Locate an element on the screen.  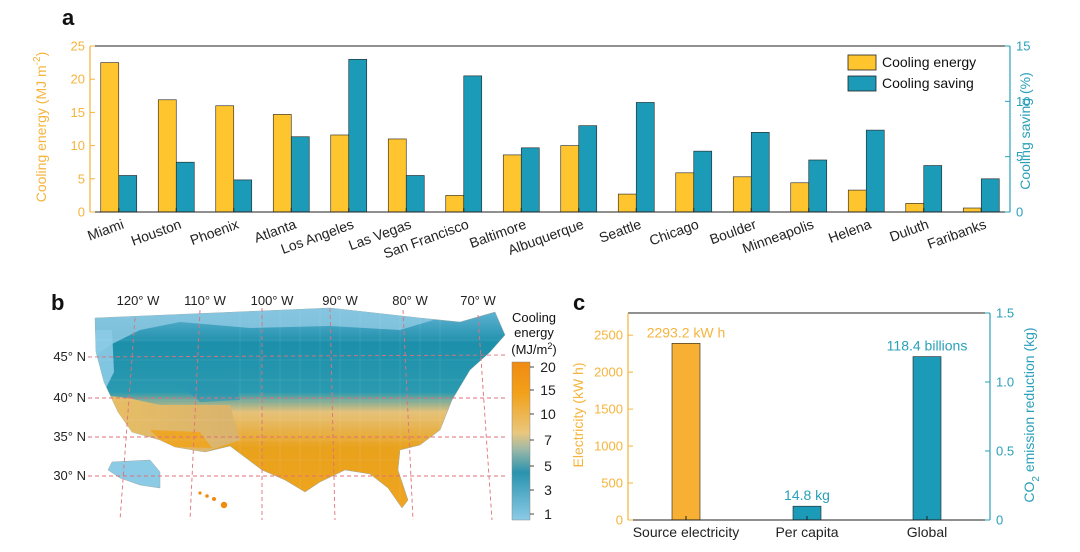
lon-label-100w: 100° W is located at coordinates (273, 300).